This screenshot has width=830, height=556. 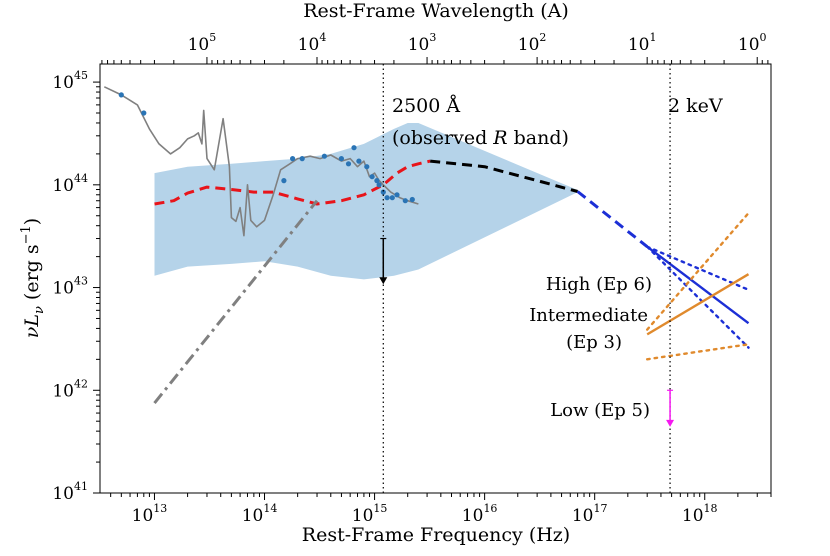 What do you see at coordinates (599, 284) in the screenshot?
I see `high-label: High (Ep 6)` at bounding box center [599, 284].